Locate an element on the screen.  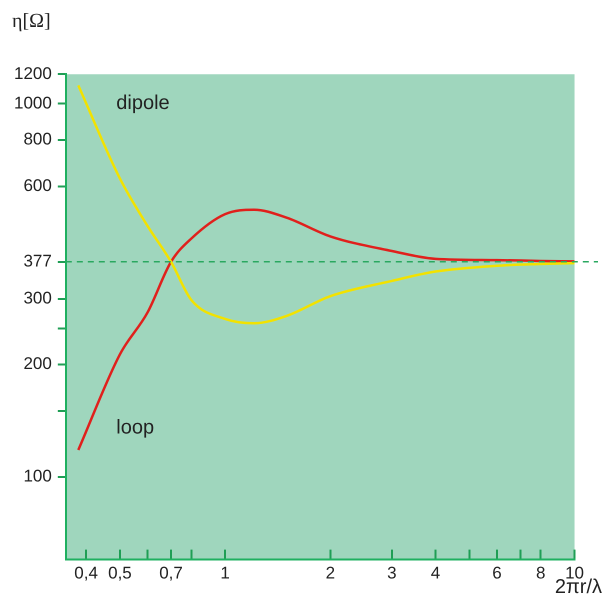
x-tick-label: 10 is located at coordinates (574, 572).